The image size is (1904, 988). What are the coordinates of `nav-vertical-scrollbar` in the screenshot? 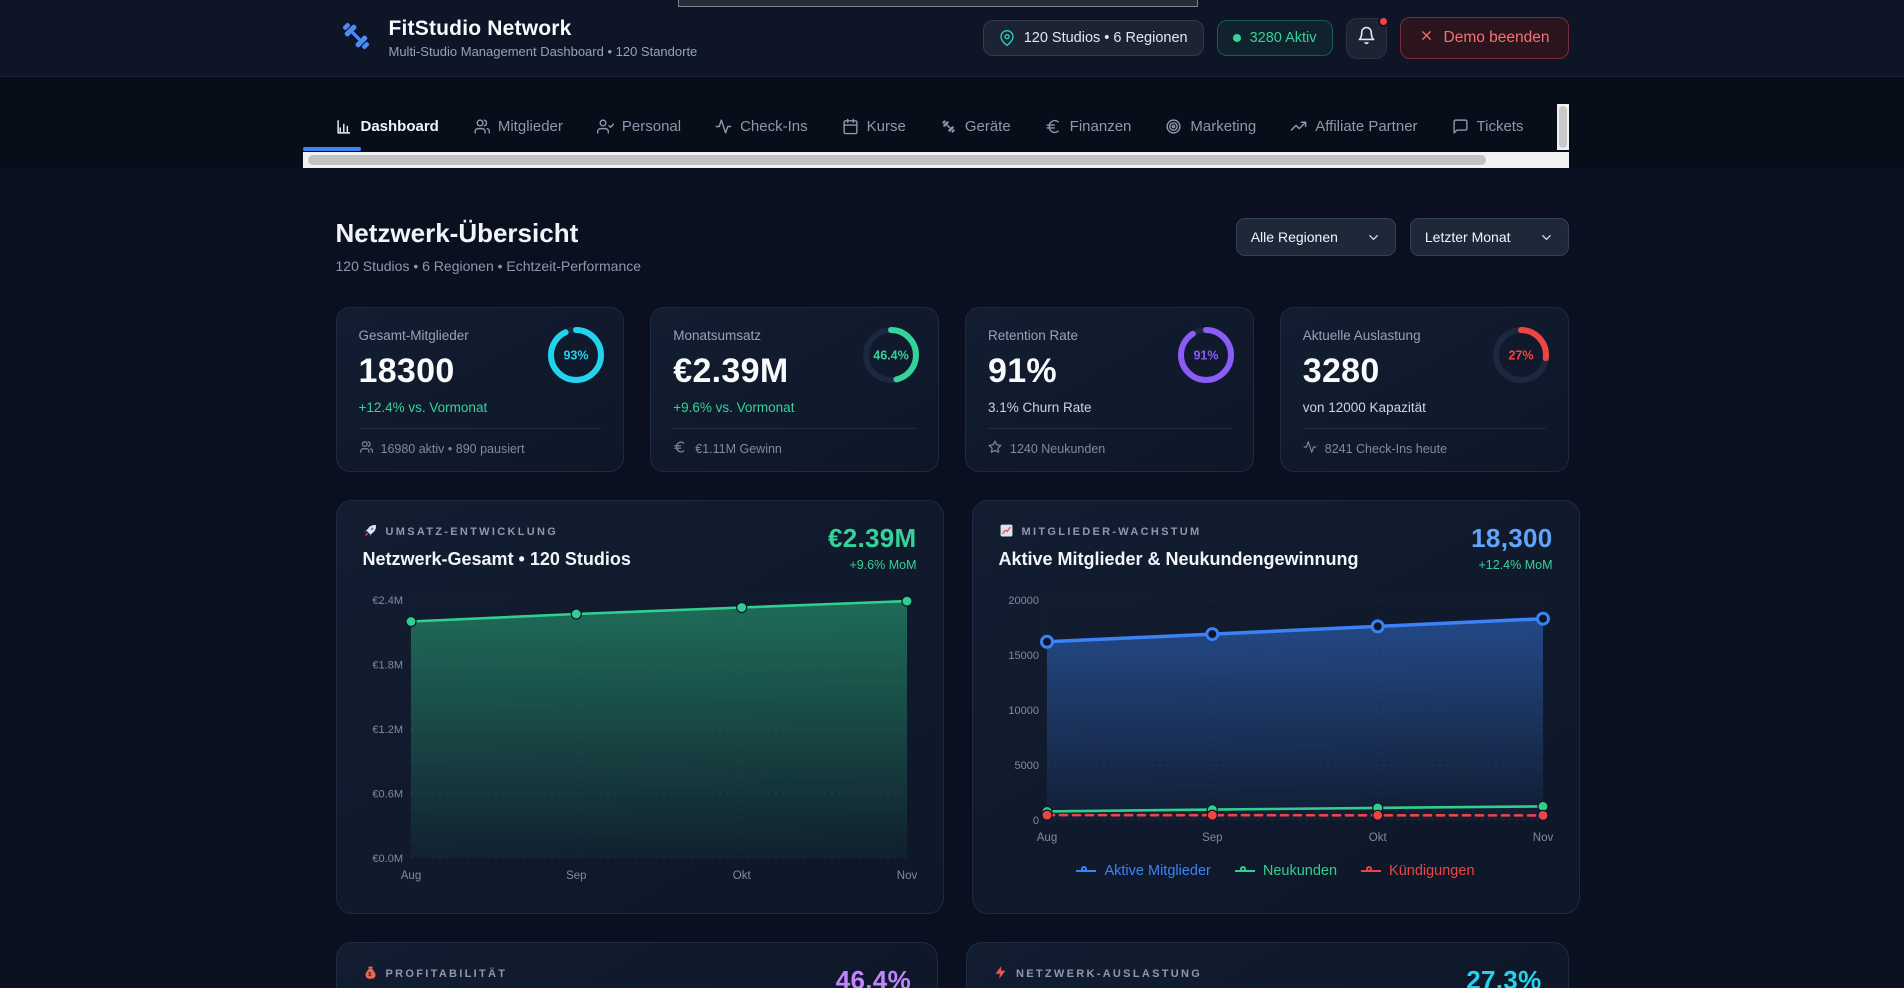 It's located at (1562, 127).